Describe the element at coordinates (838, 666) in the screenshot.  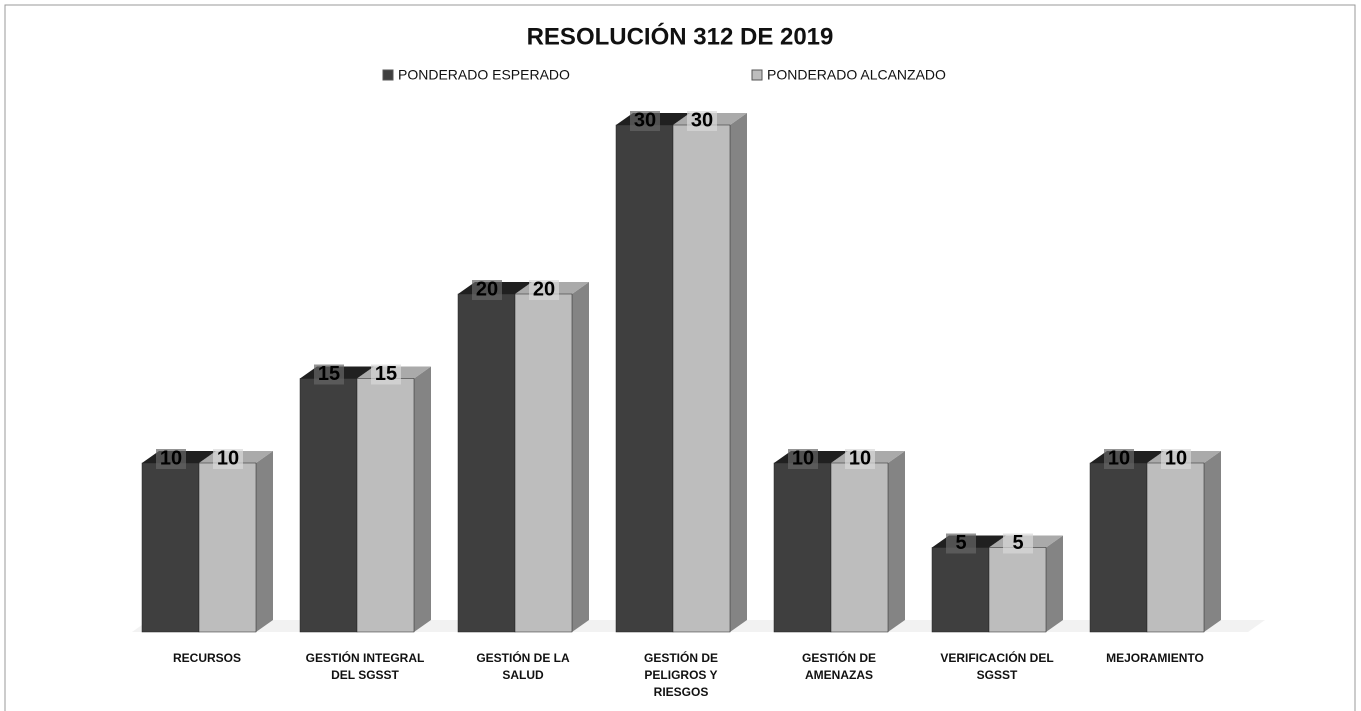
I see `x-tick-label: GESTIÓN DE AMENAZAS` at that location.